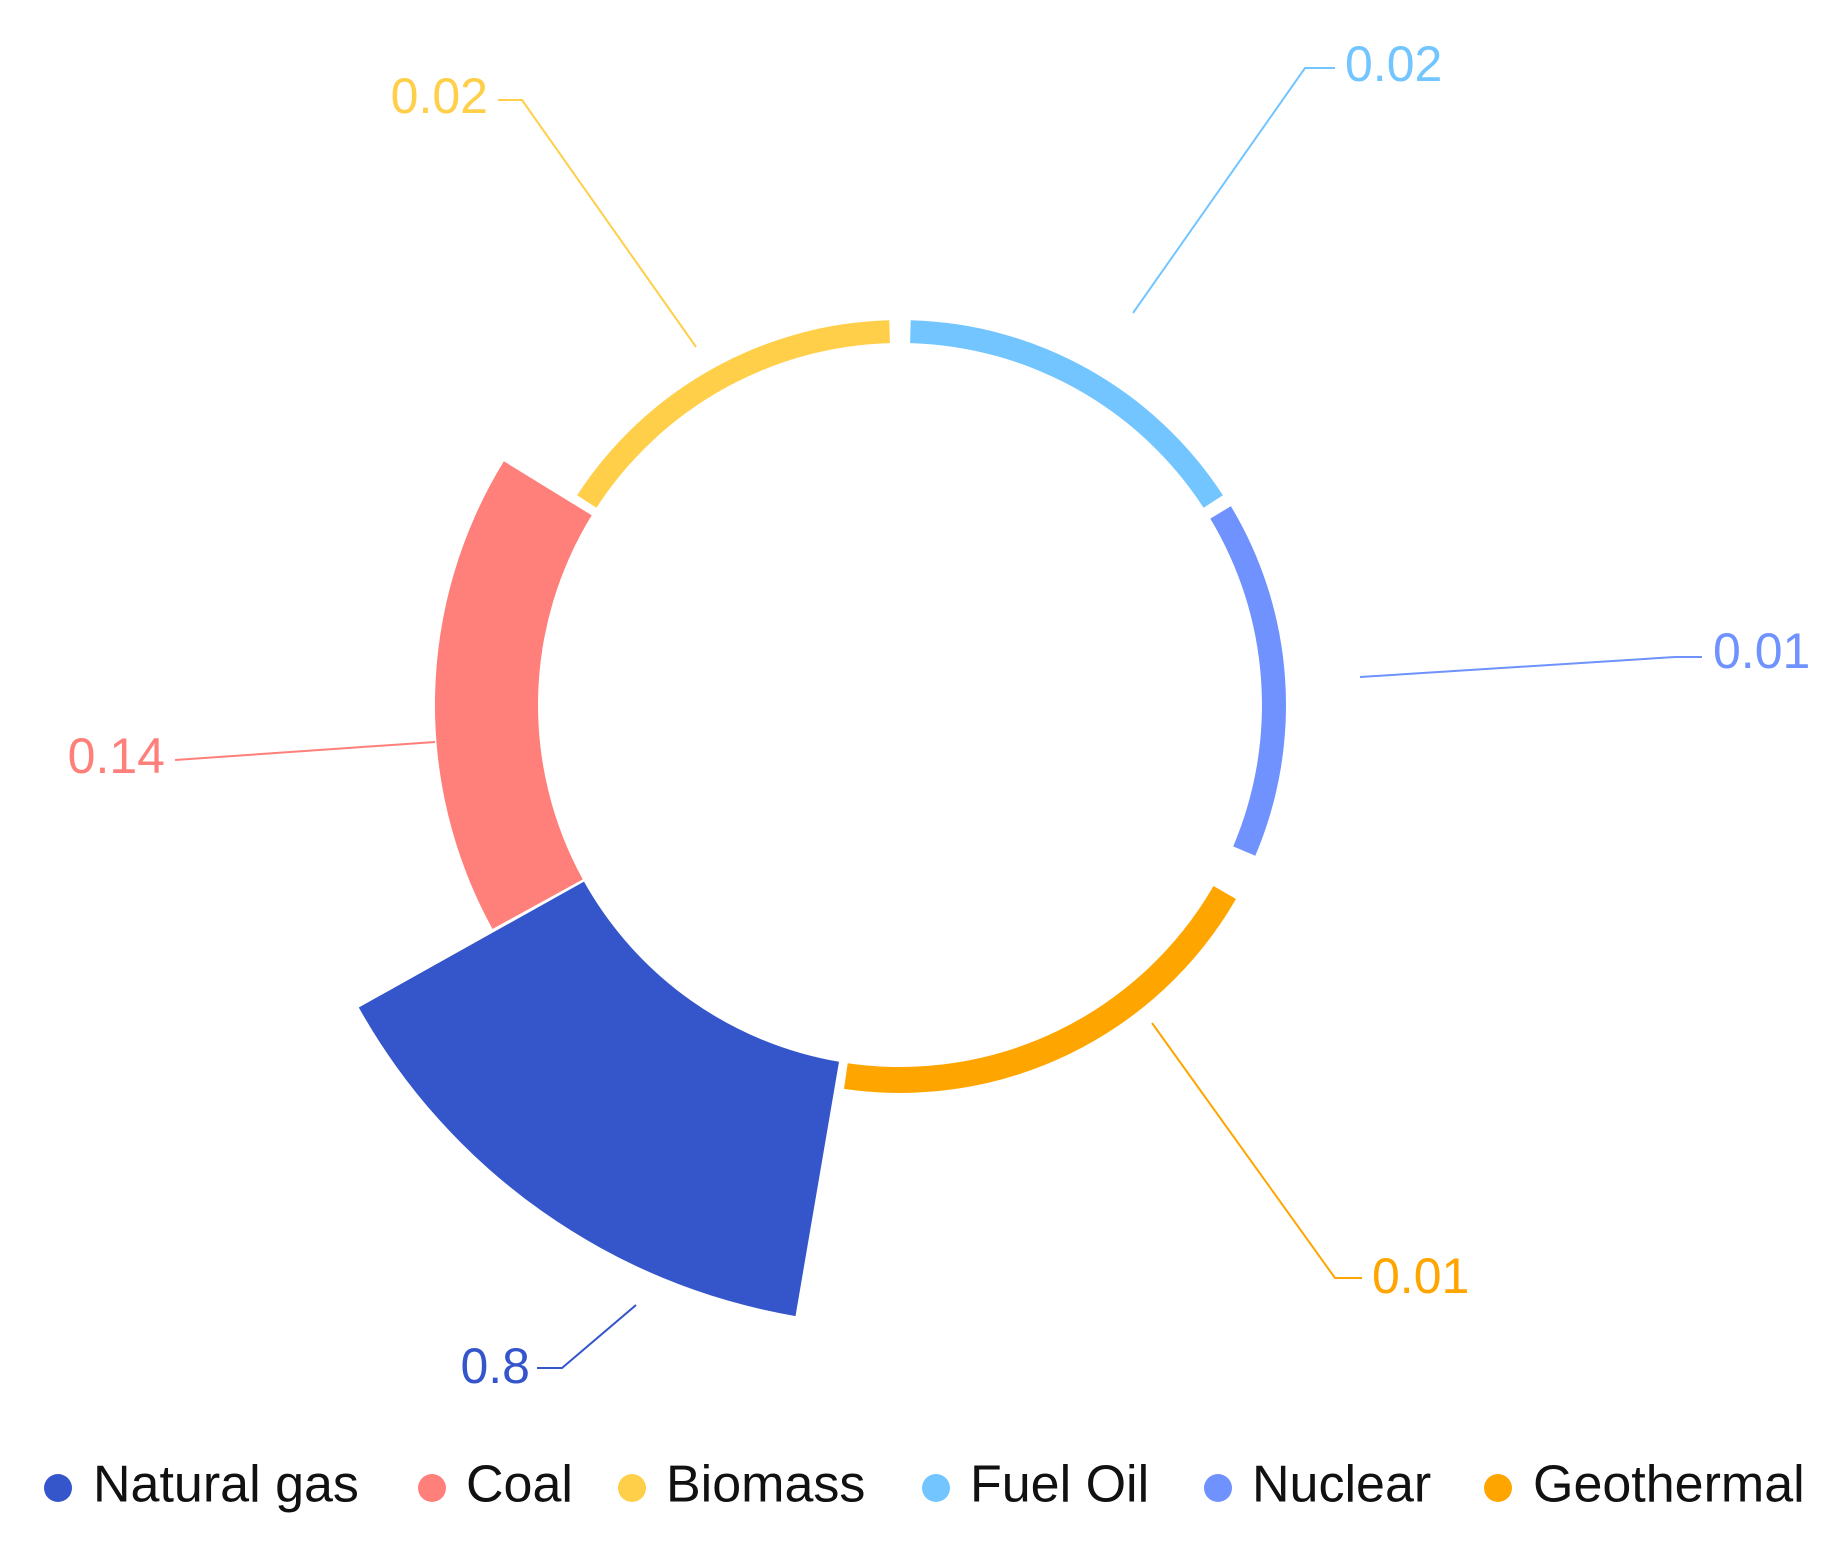  I want to click on legend-item-coal: Coal, so click(495, 1485).